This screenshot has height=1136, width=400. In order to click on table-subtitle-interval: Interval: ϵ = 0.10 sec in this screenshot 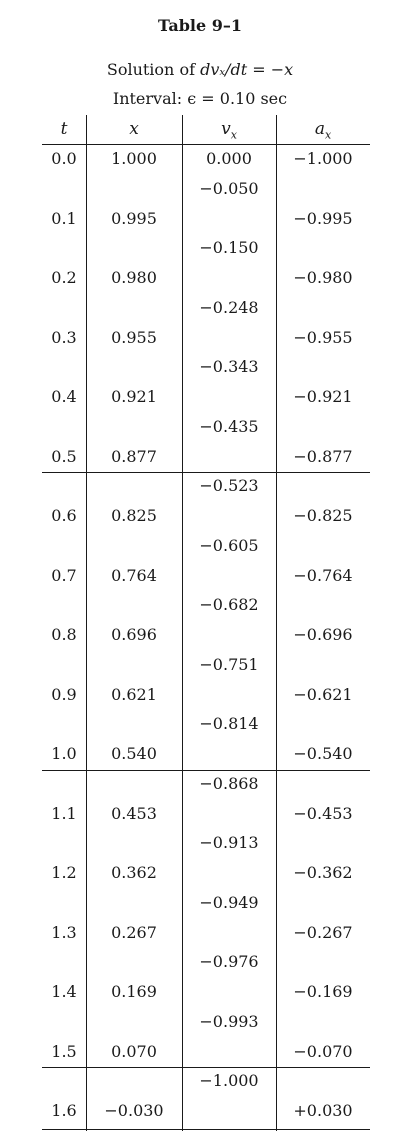, I will do `click(200, 98)`.